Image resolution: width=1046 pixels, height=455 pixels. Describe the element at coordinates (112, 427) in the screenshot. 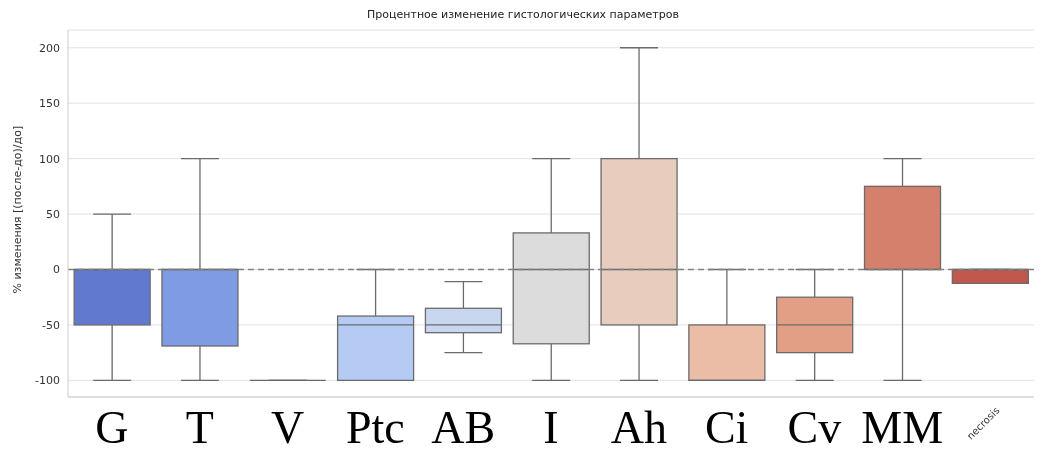

I see `x-tick-label: G` at that location.